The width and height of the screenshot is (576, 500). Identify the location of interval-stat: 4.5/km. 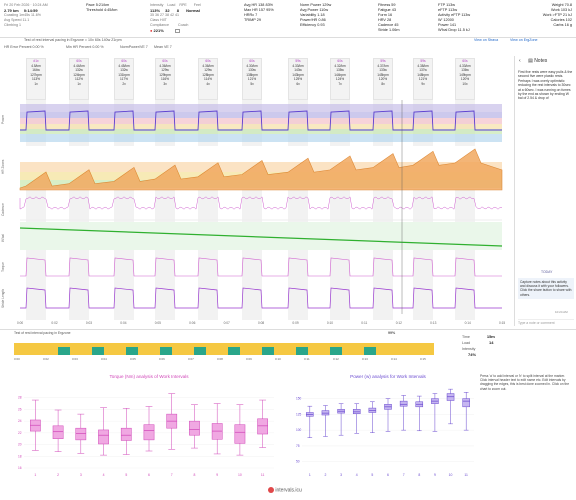
(36, 65).